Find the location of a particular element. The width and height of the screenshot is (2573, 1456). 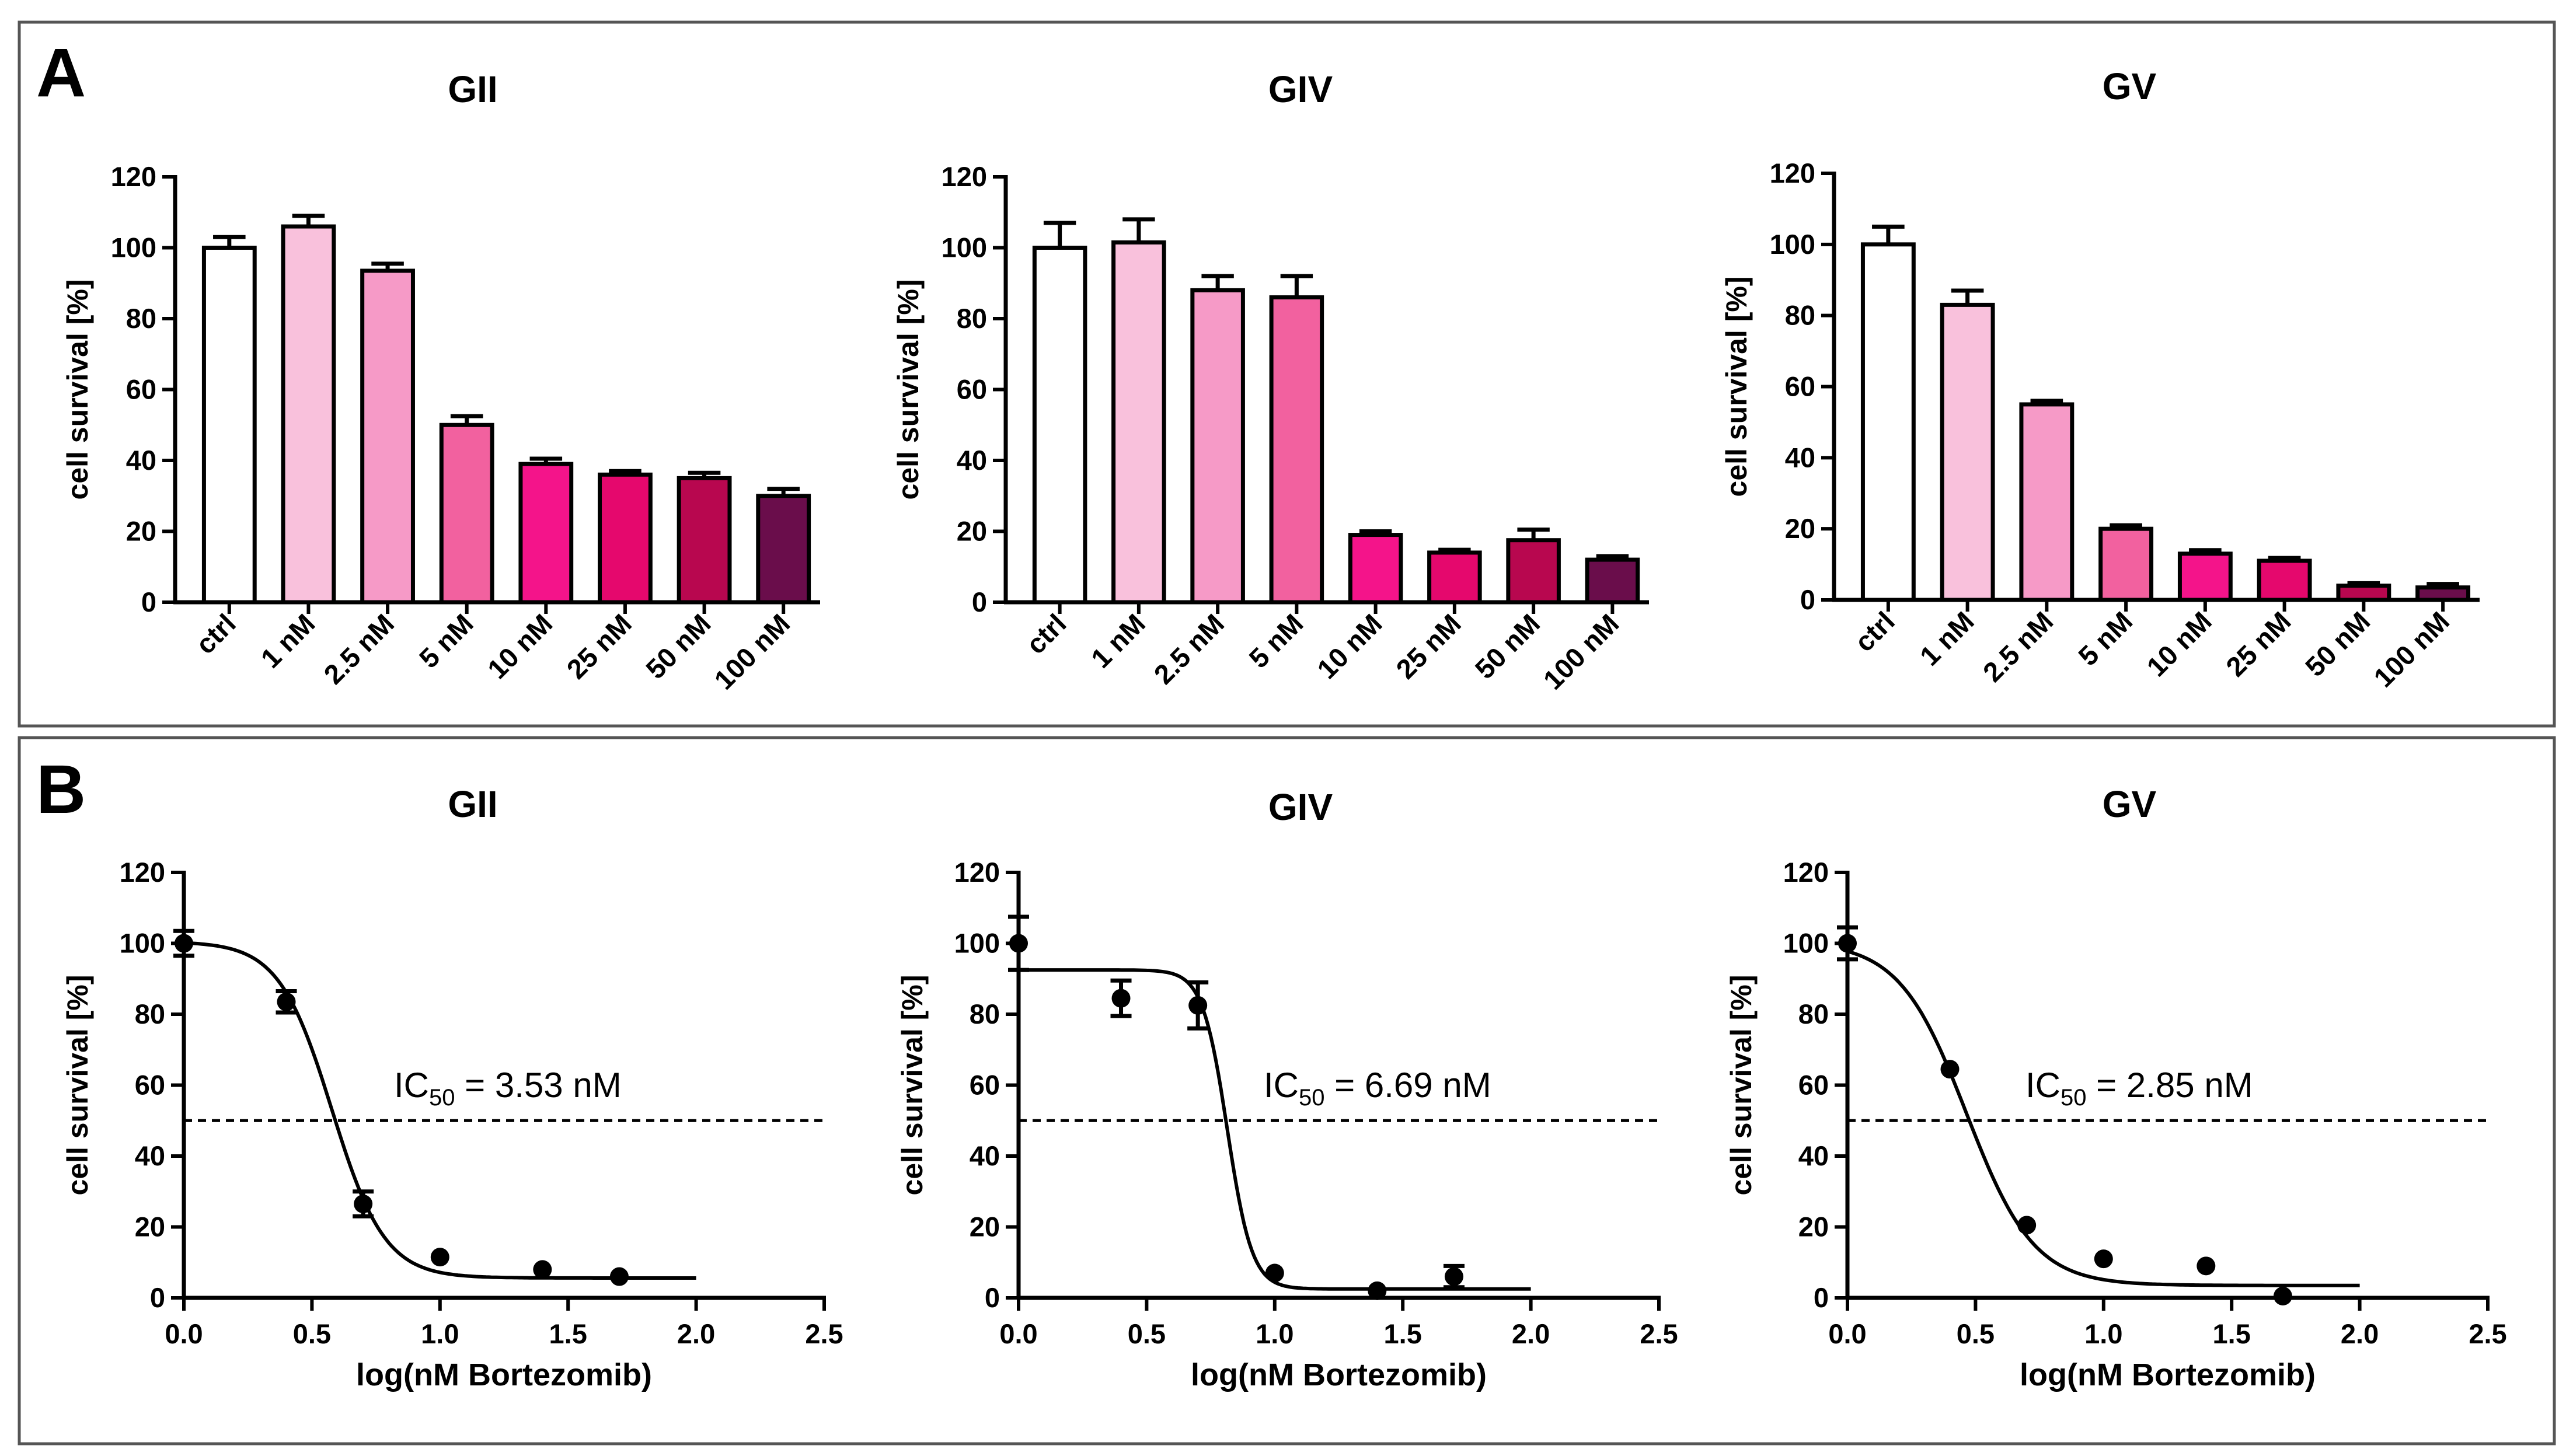

bar-ctrl is located at coordinates (1888, 422).